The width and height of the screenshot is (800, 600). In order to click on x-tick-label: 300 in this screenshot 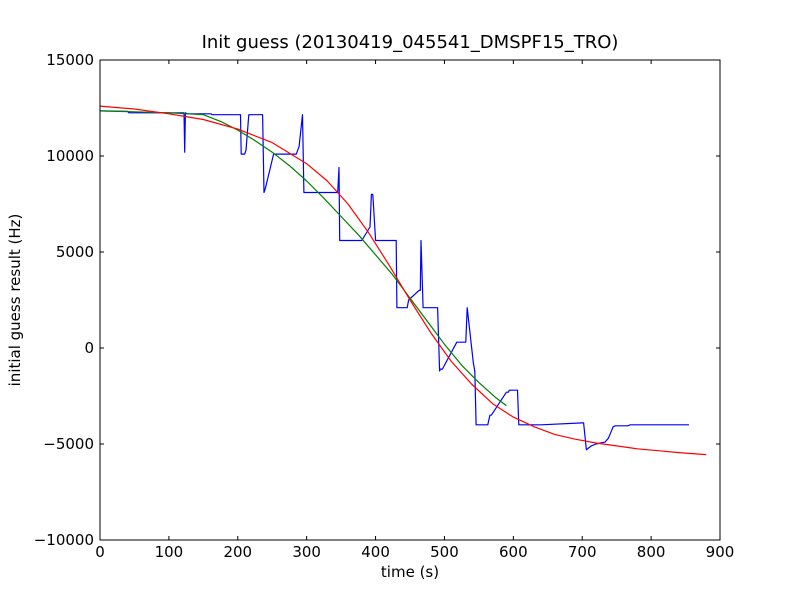, I will do `click(306, 552)`.